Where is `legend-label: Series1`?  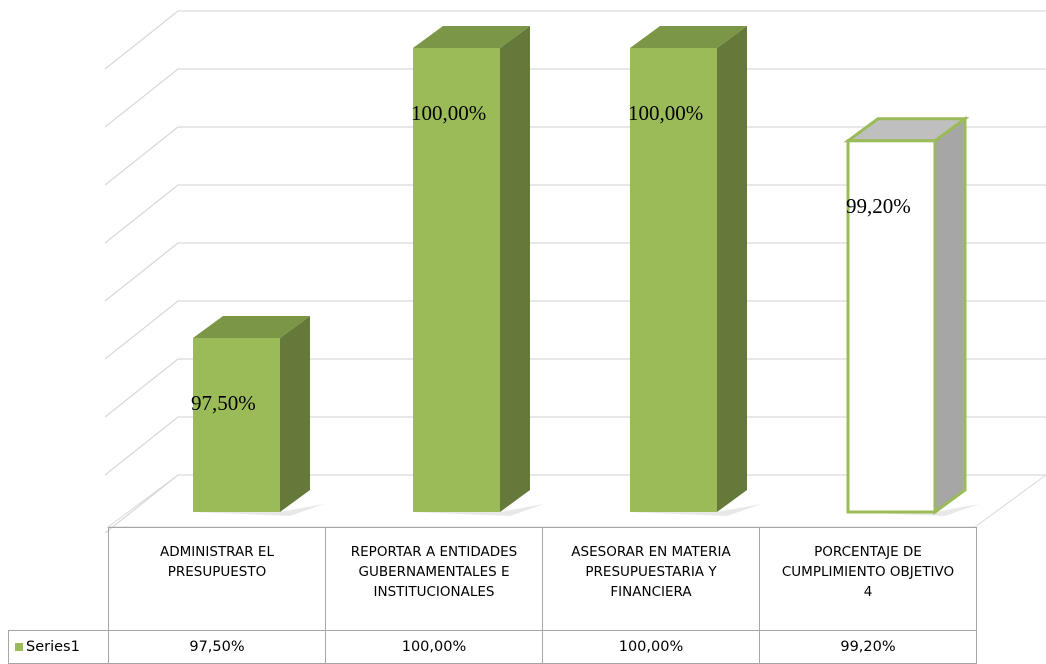
legend-label: Series1 is located at coordinates (53, 647).